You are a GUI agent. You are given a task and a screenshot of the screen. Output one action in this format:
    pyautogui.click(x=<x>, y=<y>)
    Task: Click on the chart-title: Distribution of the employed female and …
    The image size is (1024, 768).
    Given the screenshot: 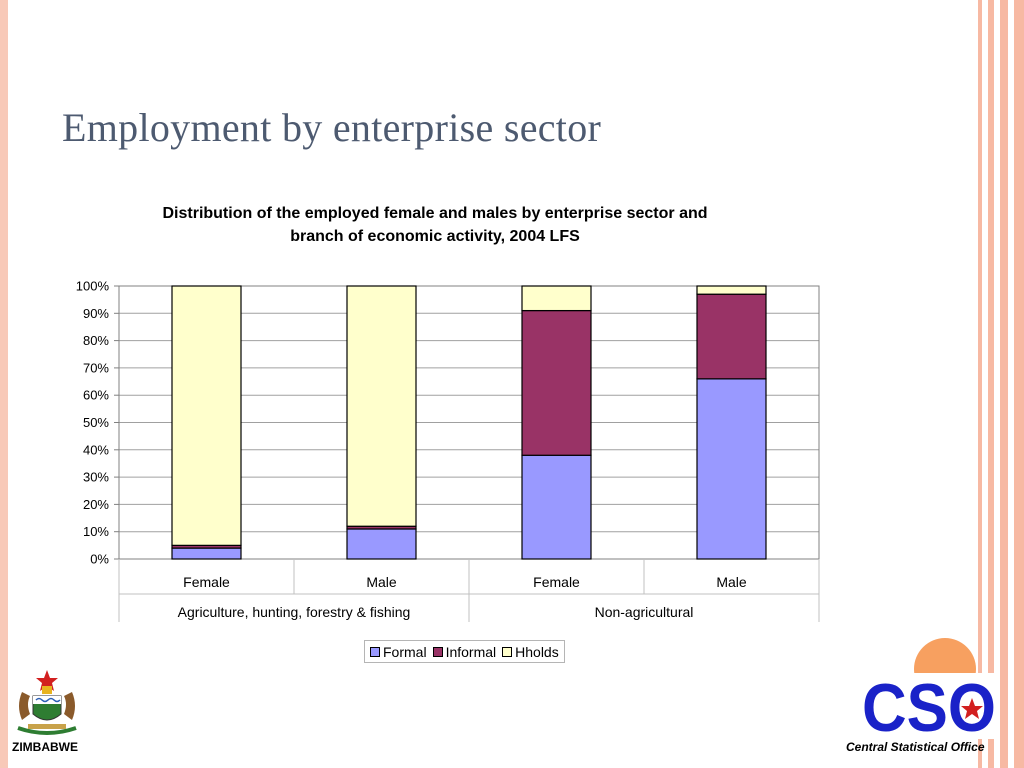 What is the action you would take?
    pyautogui.click(x=435, y=225)
    